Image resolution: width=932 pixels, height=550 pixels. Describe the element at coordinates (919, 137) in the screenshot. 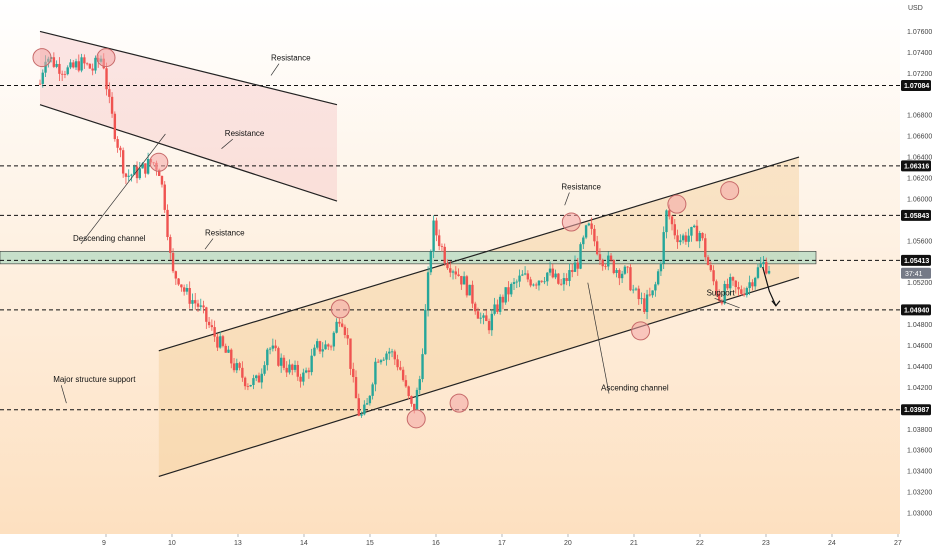

I see `y-tick-label: 1.06600` at that location.